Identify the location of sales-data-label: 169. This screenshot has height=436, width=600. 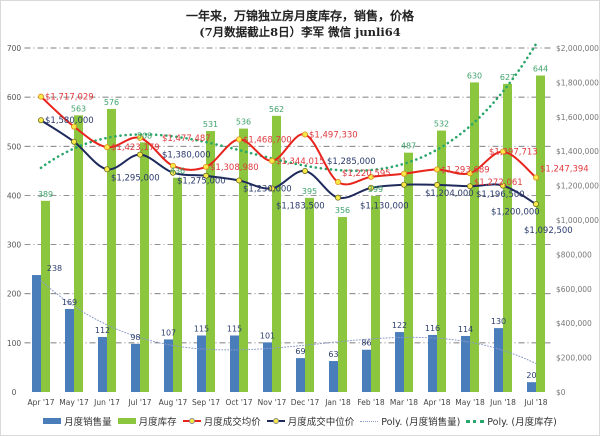
(69, 302).